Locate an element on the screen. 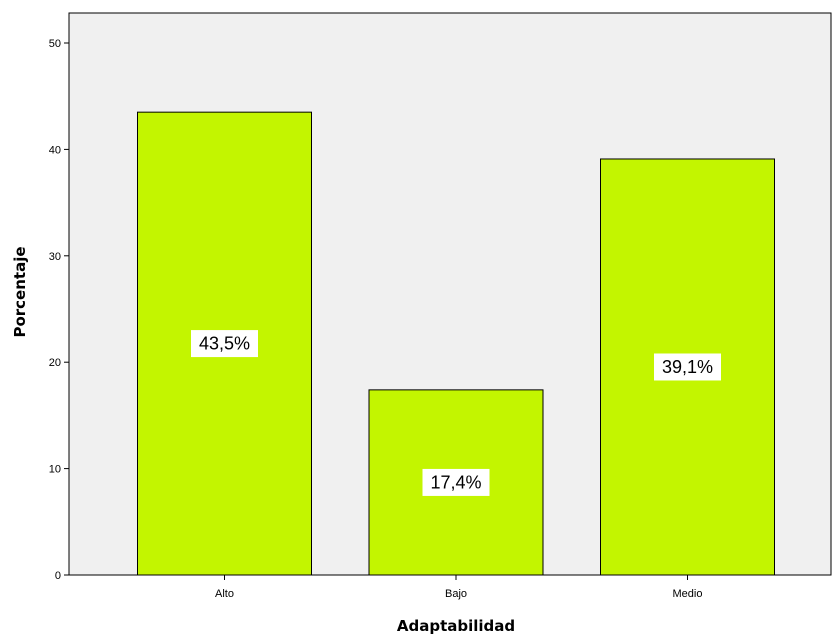  x-tick-label: Alto is located at coordinates (224, 594).